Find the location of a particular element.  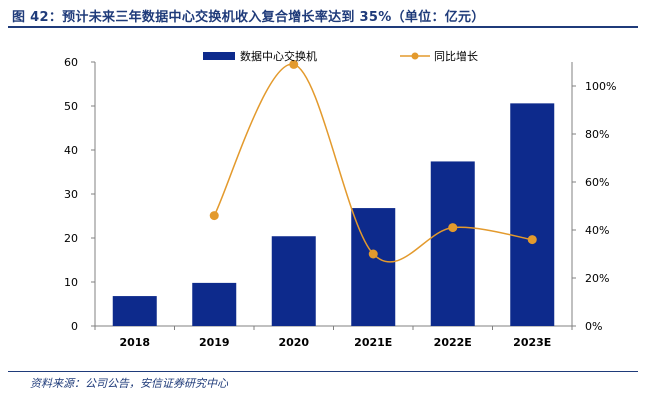

right-tick-label: 80% is located at coordinates (597, 134).